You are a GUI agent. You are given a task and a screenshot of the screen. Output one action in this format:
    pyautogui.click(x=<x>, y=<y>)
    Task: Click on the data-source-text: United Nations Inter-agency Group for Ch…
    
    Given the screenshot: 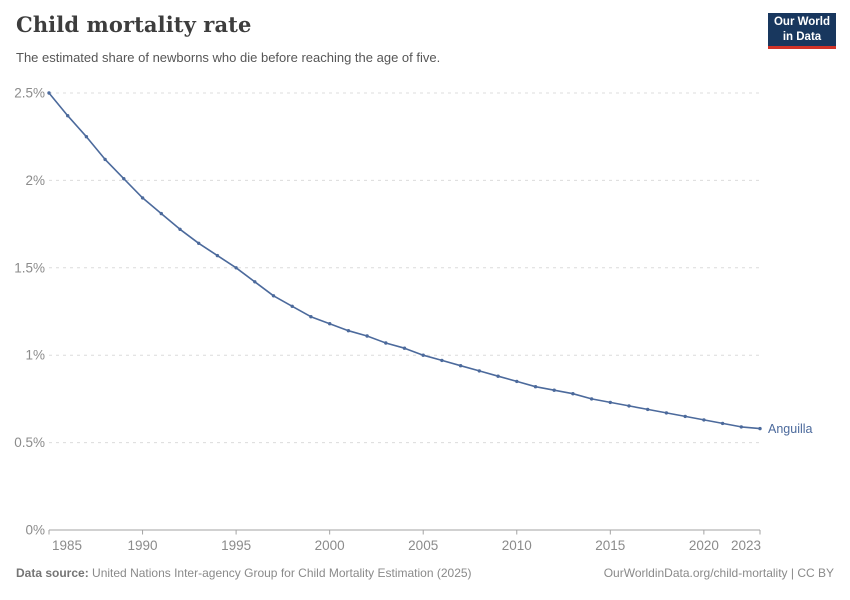 What is the action you would take?
    pyautogui.click(x=282, y=573)
    